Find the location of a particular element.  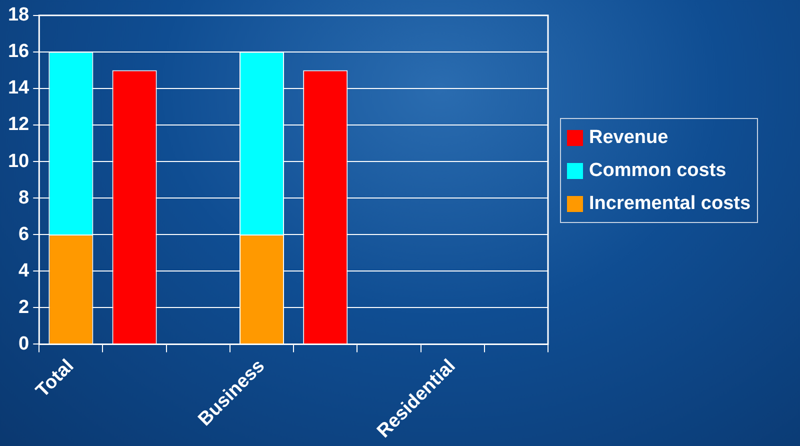

y-tick-label: 2 is located at coordinates (24, 307).